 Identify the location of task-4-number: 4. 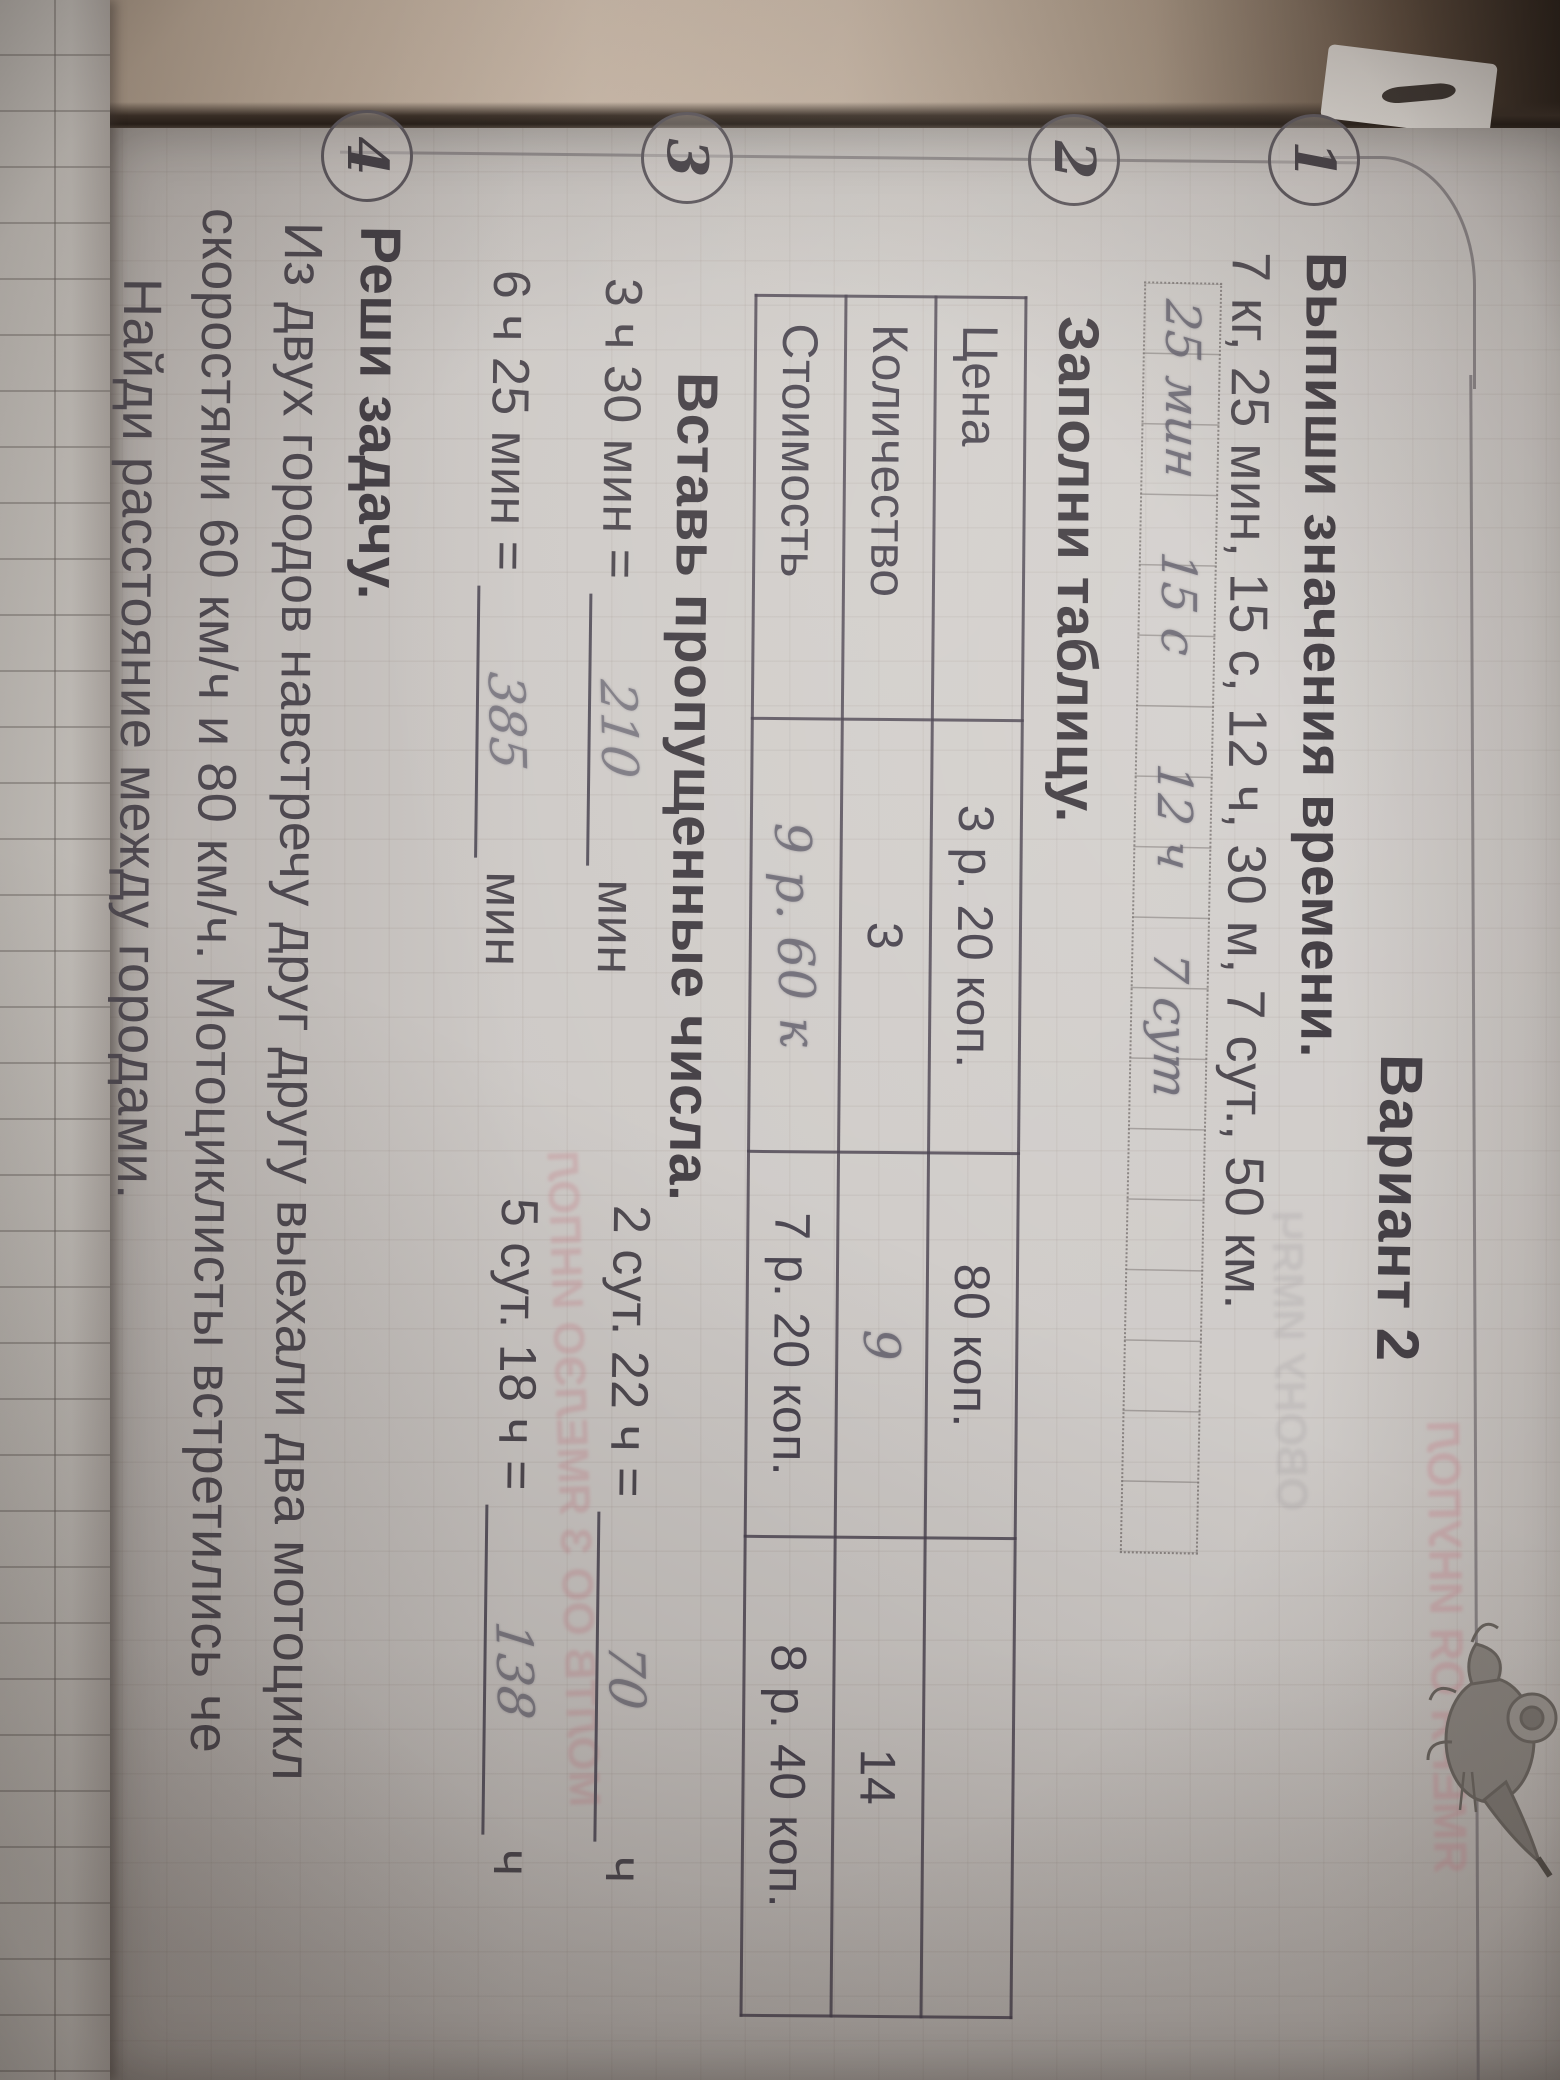
(367, 156).